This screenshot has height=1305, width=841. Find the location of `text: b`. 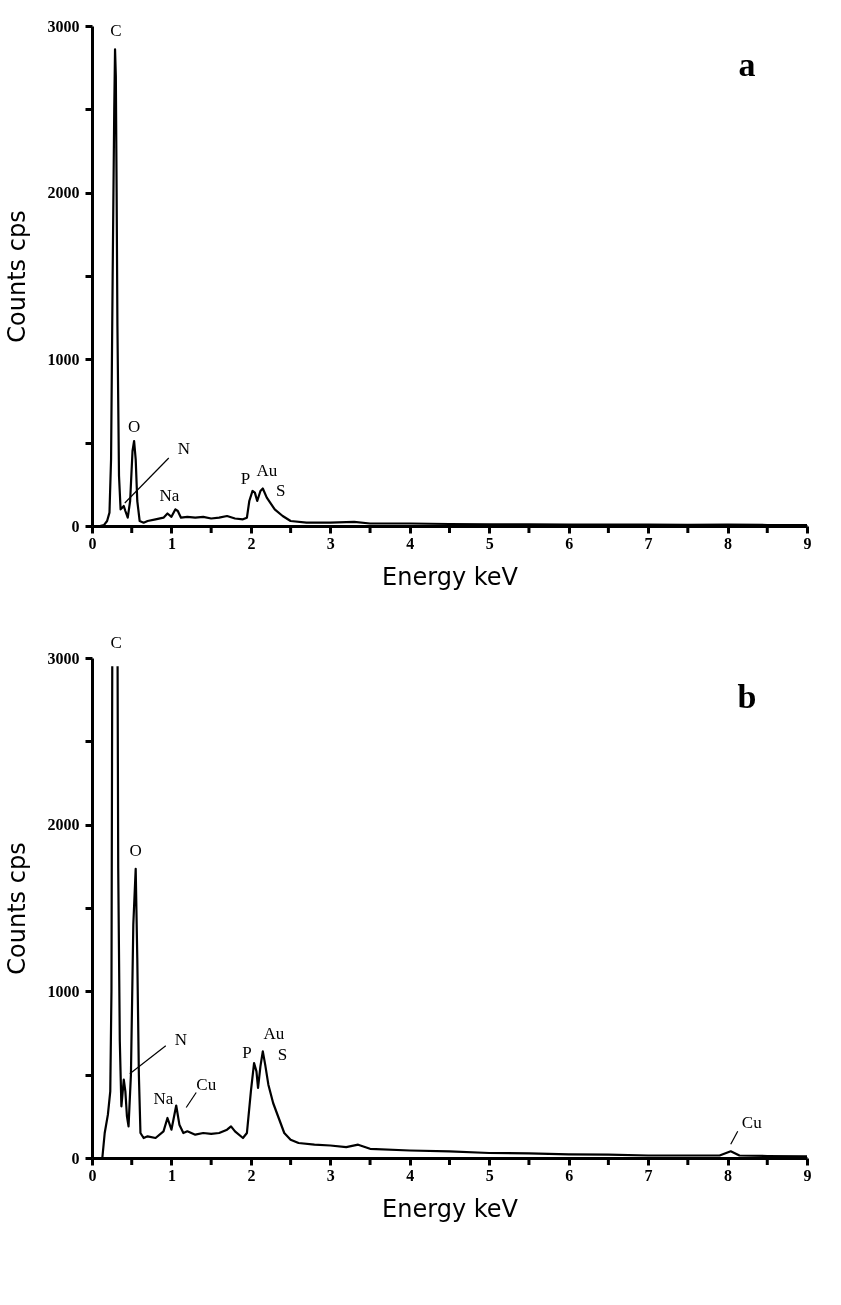

text: b is located at coordinates (747, 696).